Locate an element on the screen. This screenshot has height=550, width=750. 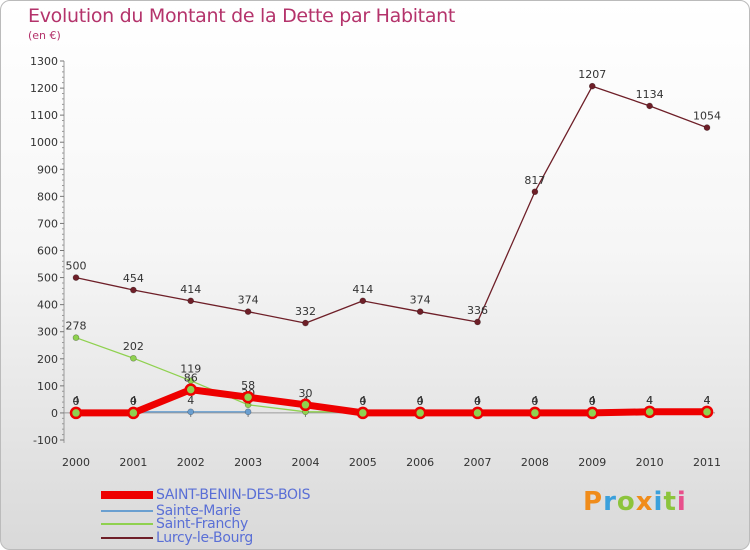
logo-letter: t is located at coordinates (670, 502).